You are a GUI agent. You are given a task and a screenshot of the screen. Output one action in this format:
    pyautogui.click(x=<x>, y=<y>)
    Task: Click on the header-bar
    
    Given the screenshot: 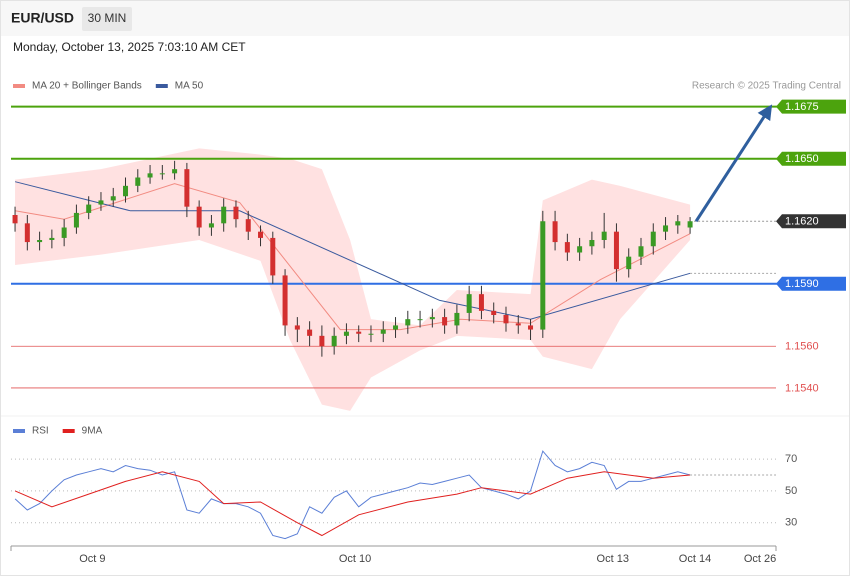 What is the action you would take?
    pyautogui.click(x=425, y=18)
    